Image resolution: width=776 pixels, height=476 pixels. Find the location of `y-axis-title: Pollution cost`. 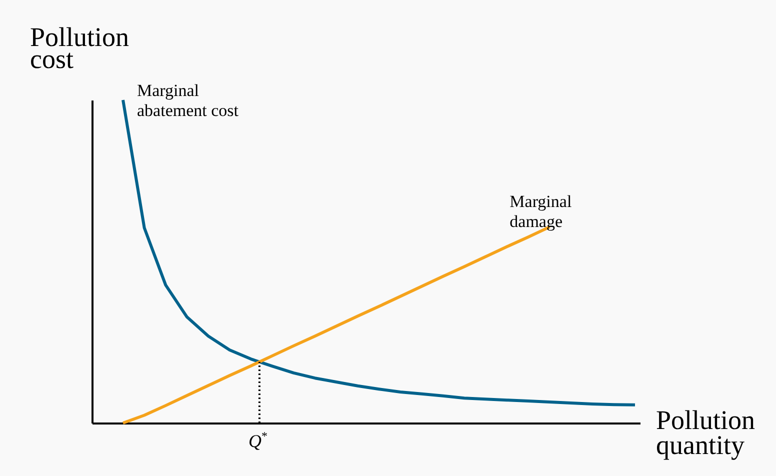

y-axis-title: Pollution cost is located at coordinates (80, 48).